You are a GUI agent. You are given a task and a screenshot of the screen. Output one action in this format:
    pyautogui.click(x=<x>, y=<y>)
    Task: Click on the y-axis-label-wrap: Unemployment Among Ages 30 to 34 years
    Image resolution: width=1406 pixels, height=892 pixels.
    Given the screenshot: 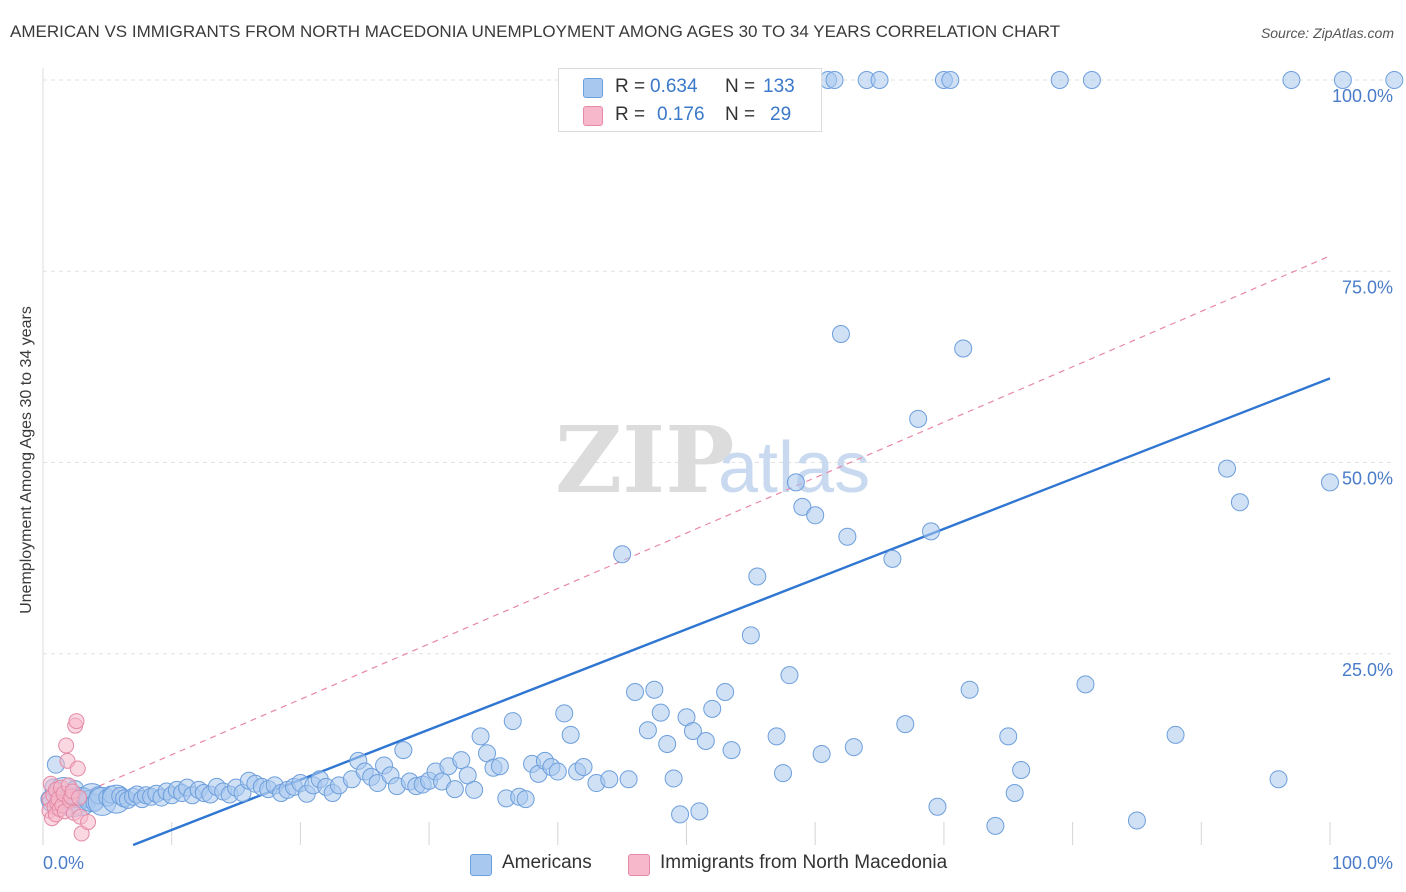 What is the action you would take?
    pyautogui.click(x=27, y=460)
    